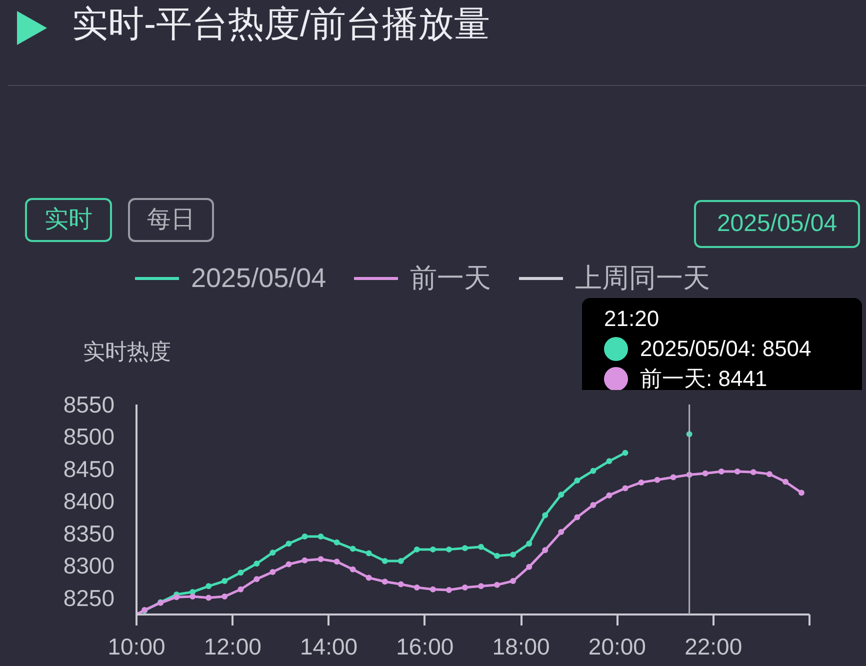 The image size is (866, 666). Describe the element at coordinates (451, 278) in the screenshot. I see `legend-label: 前一天` at that location.